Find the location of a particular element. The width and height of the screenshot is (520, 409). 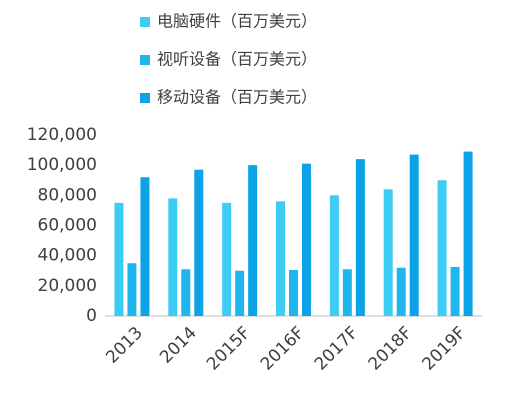

y-tick-label: 20,000 is located at coordinates (67, 286).